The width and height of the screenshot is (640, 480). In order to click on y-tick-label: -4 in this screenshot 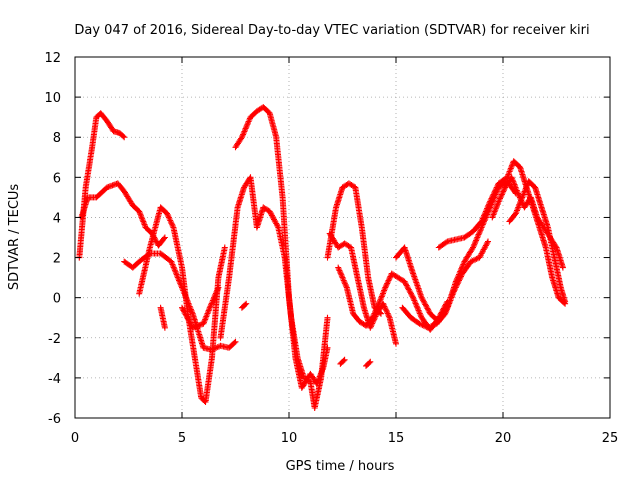, I will do `click(54, 379)`.